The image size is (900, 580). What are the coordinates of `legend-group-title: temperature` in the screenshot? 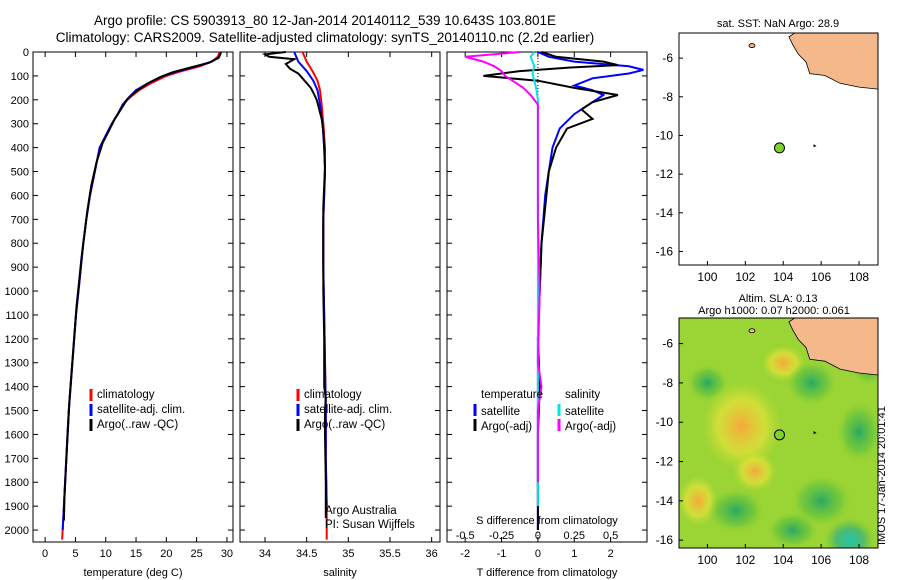 It's located at (512, 395).